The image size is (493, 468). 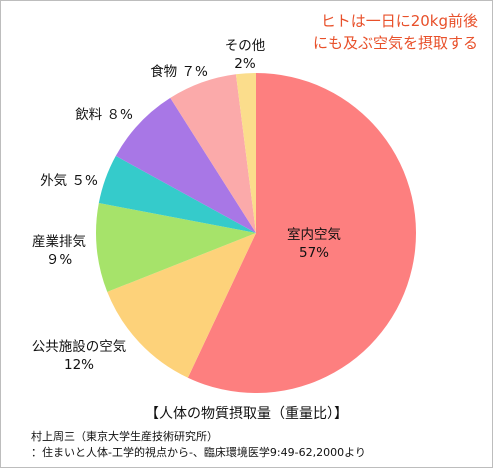 I want to click on headline-line-2: にも及ぶ空気を摂取する, so click(x=395, y=43).